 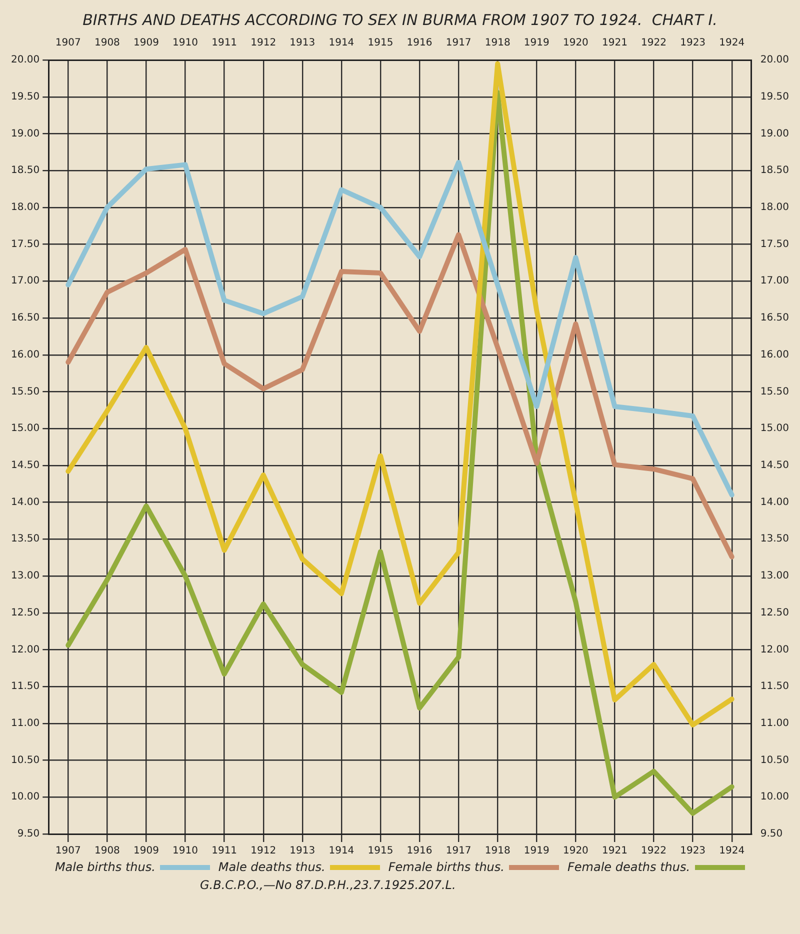 What do you see at coordinates (25, 724) in the screenshot?
I see `y-tick-label: 11.00` at bounding box center [25, 724].